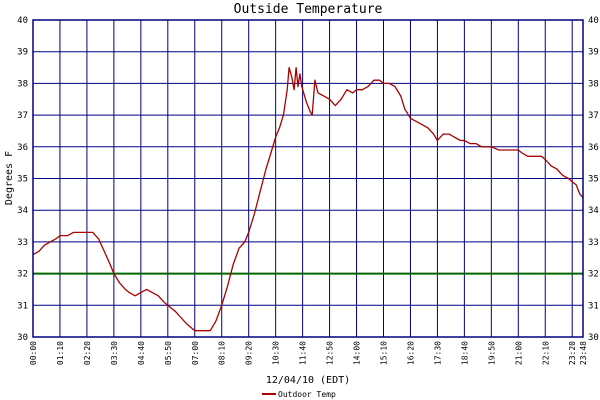 The width and height of the screenshot is (600, 400). Describe the element at coordinates (410, 353) in the screenshot. I see `x-tick-label: 16:20` at that location.